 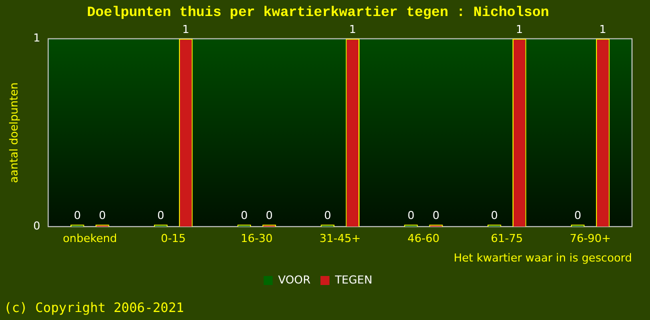 What do you see at coordinates (13, 132) in the screenshot?
I see `y-axis-title: aantal doelpunten` at bounding box center [13, 132].